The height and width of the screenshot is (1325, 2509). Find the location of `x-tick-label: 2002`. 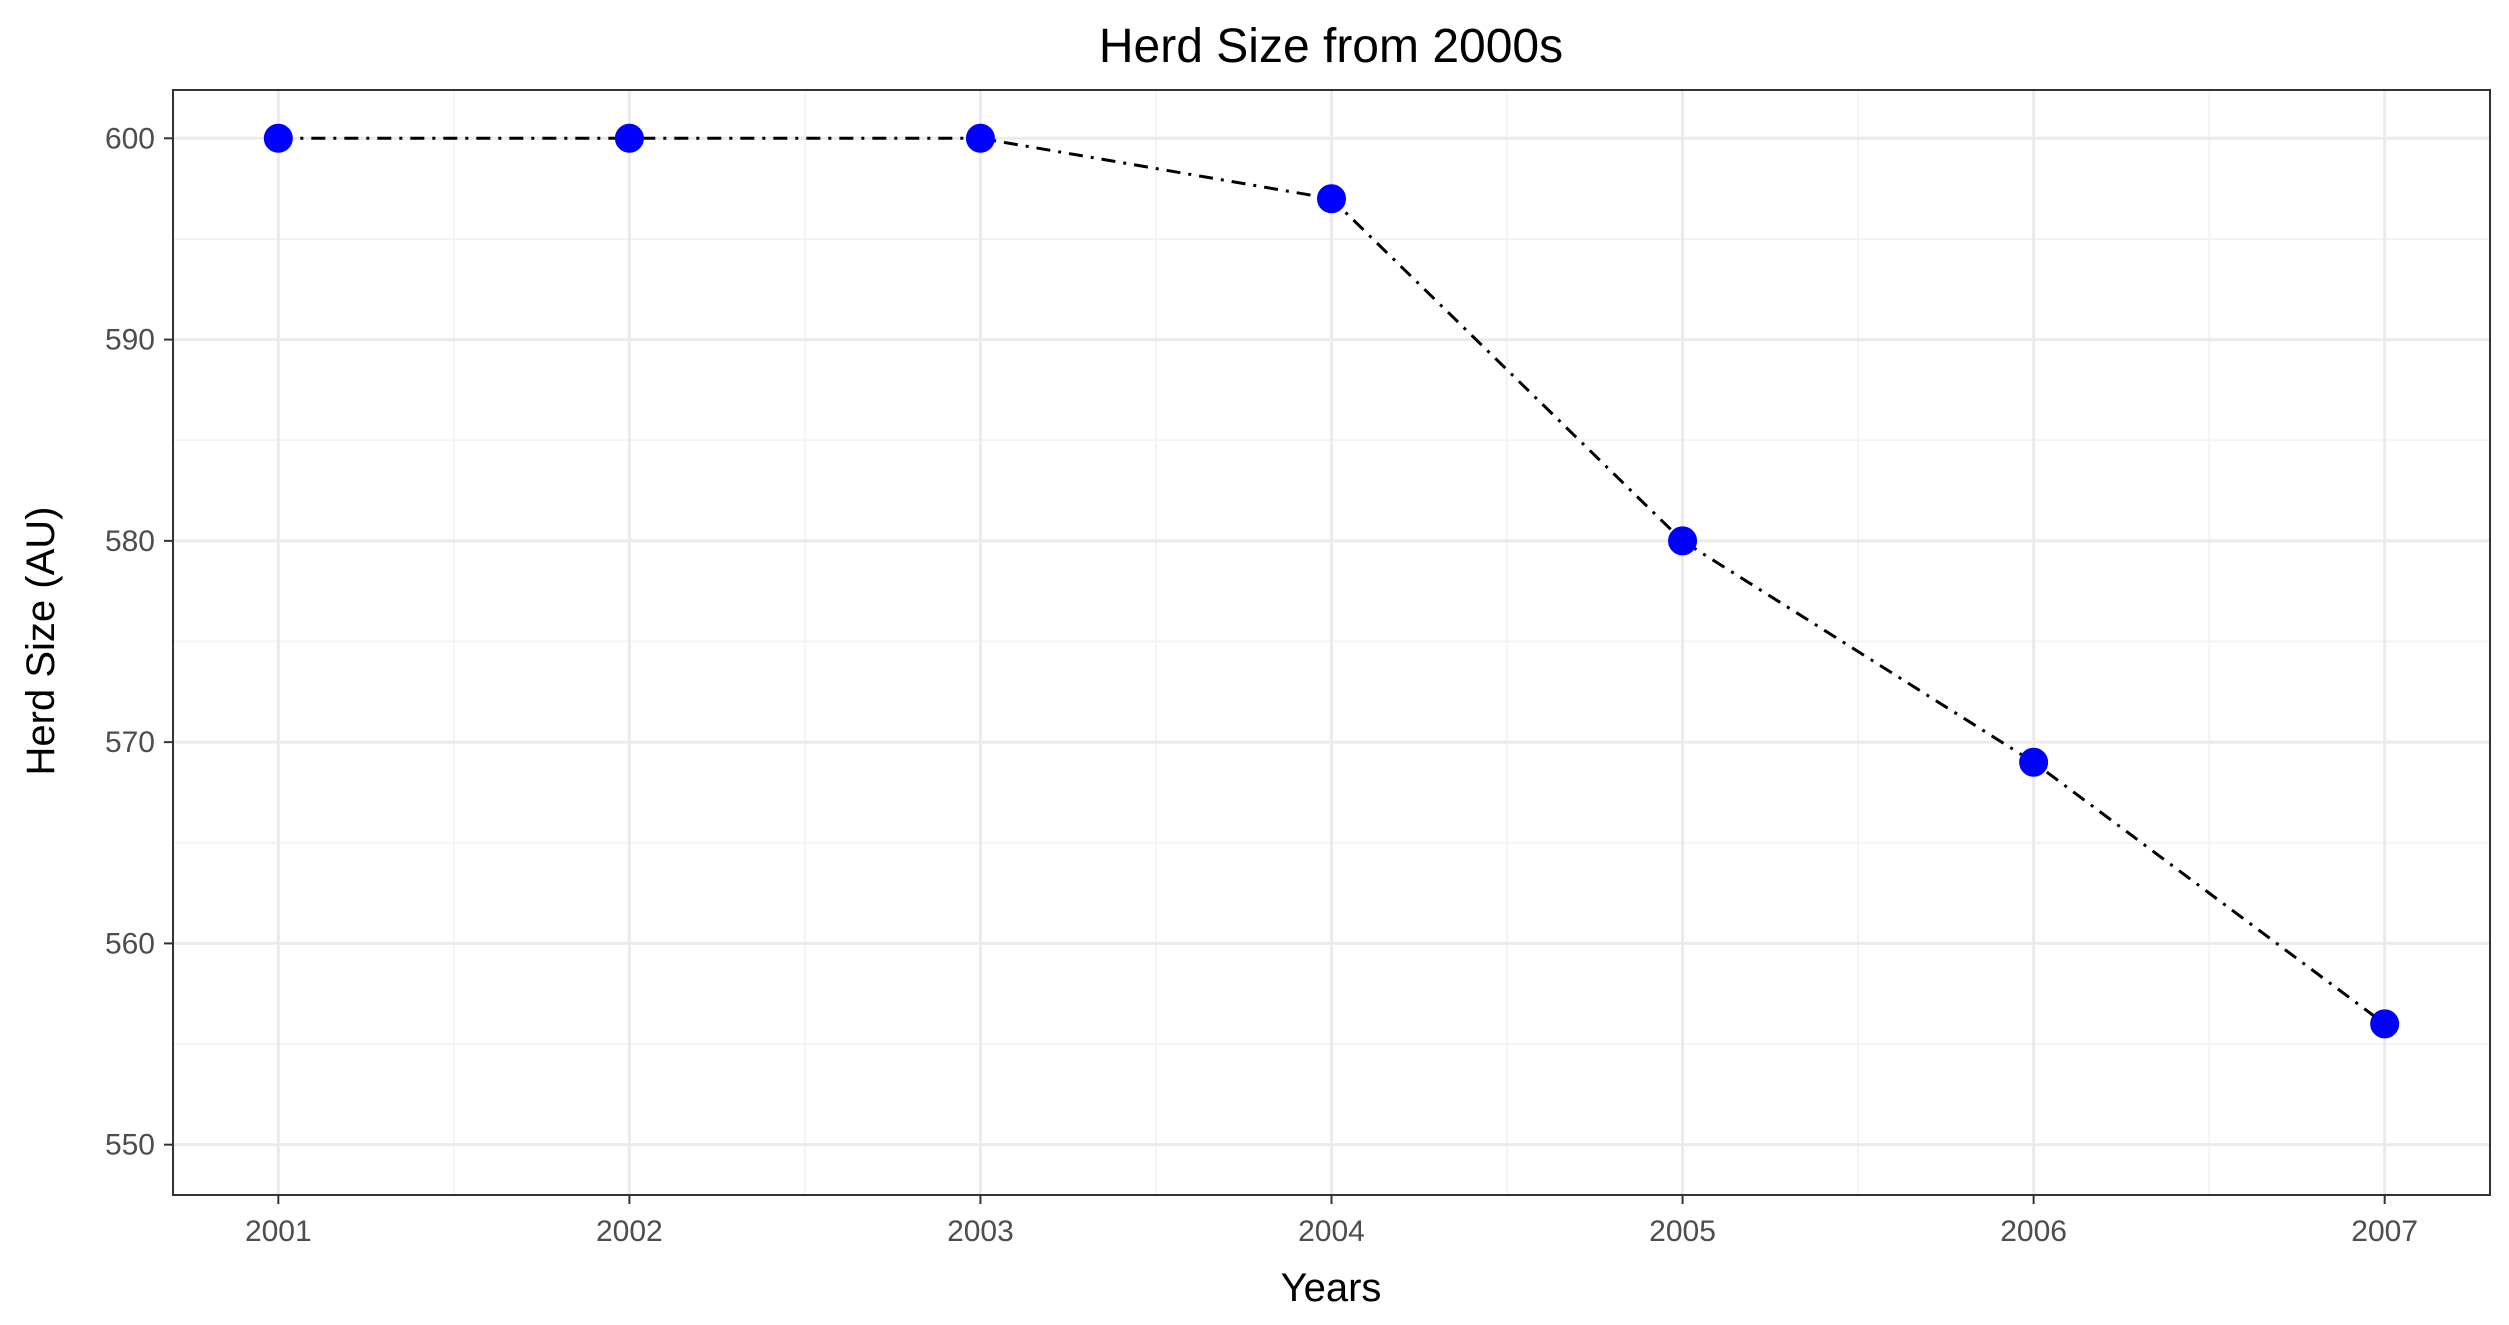

x-tick-label: 2002 is located at coordinates (629, 1231).